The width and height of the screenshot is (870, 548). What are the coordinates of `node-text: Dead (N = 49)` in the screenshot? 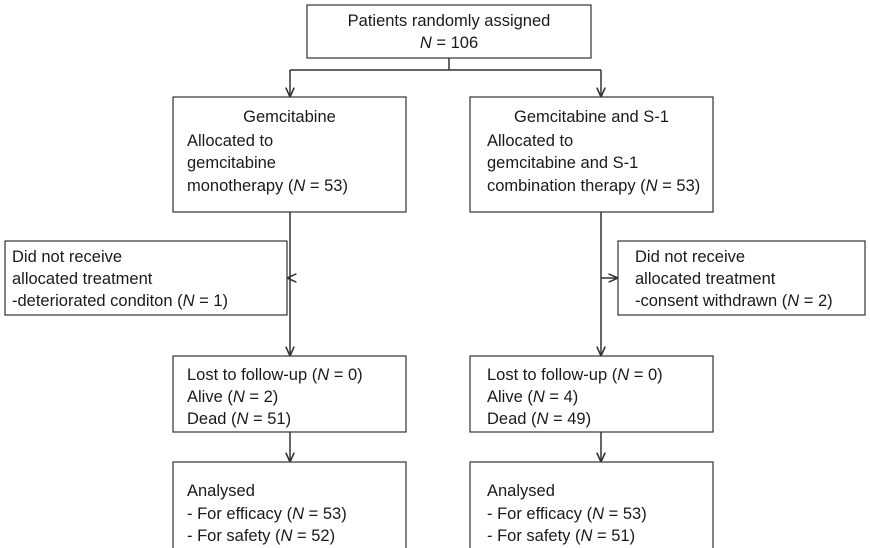 It's located at (539, 419).